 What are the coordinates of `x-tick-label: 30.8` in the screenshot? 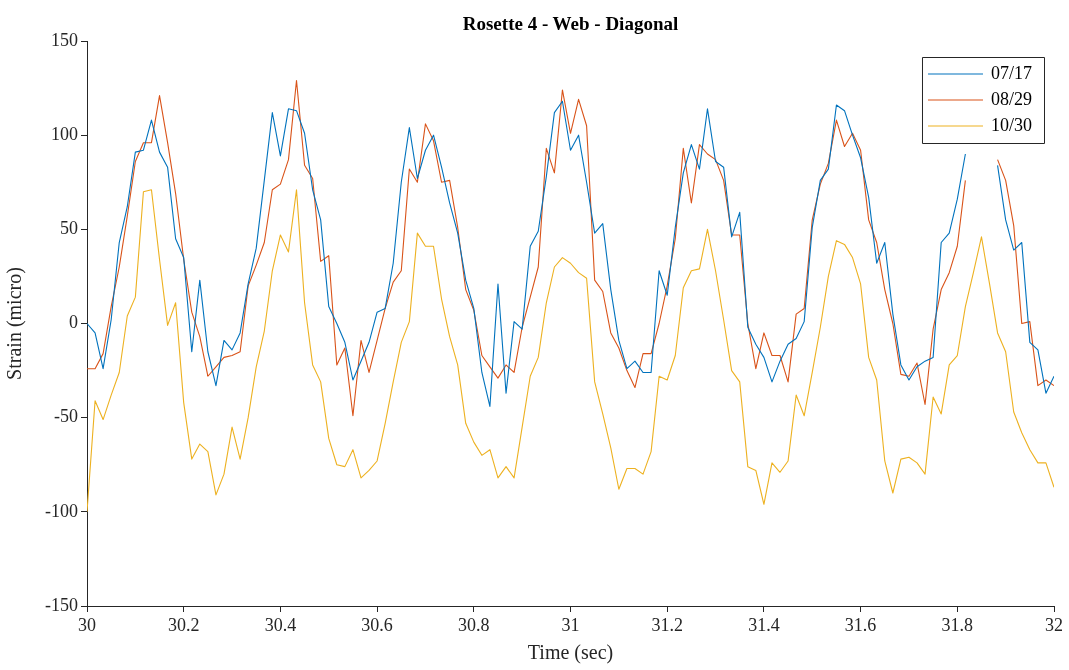 It's located at (474, 624).